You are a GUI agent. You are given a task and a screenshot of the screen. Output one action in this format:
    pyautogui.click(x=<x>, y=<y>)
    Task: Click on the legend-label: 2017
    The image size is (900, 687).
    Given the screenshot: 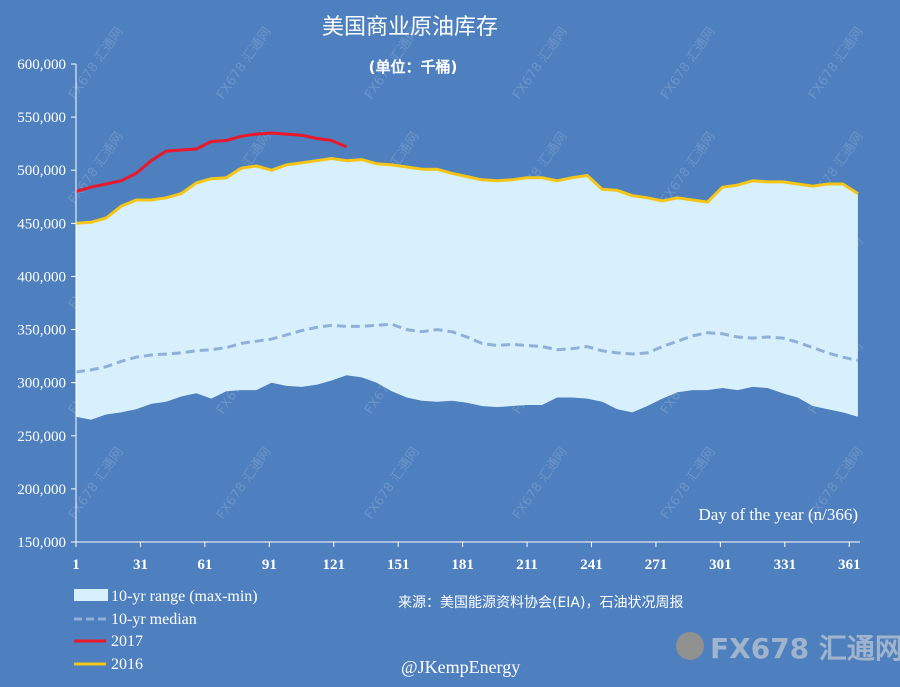 What is the action you would take?
    pyautogui.click(x=127, y=641)
    